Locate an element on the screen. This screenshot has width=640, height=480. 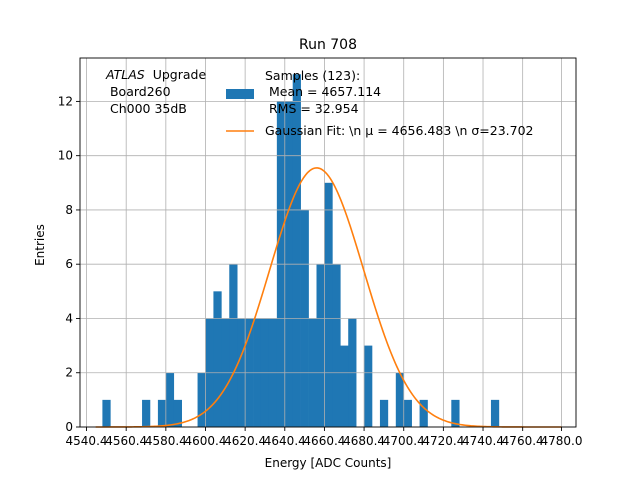
legend-samples-line1: Samples (123): is located at coordinates (312, 75).